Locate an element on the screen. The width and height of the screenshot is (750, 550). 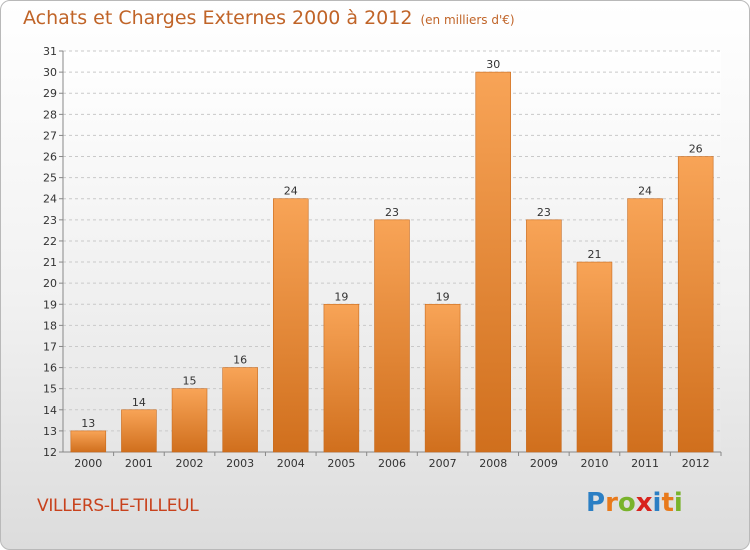
x-tick-label: 2000 is located at coordinates (88, 463).